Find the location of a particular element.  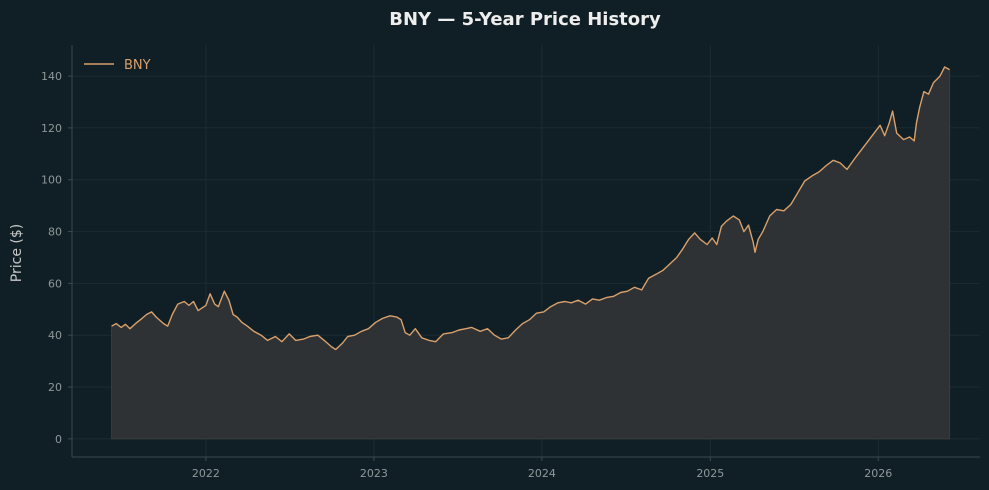

y-tick-label-20: 20 is located at coordinates (55, 387).